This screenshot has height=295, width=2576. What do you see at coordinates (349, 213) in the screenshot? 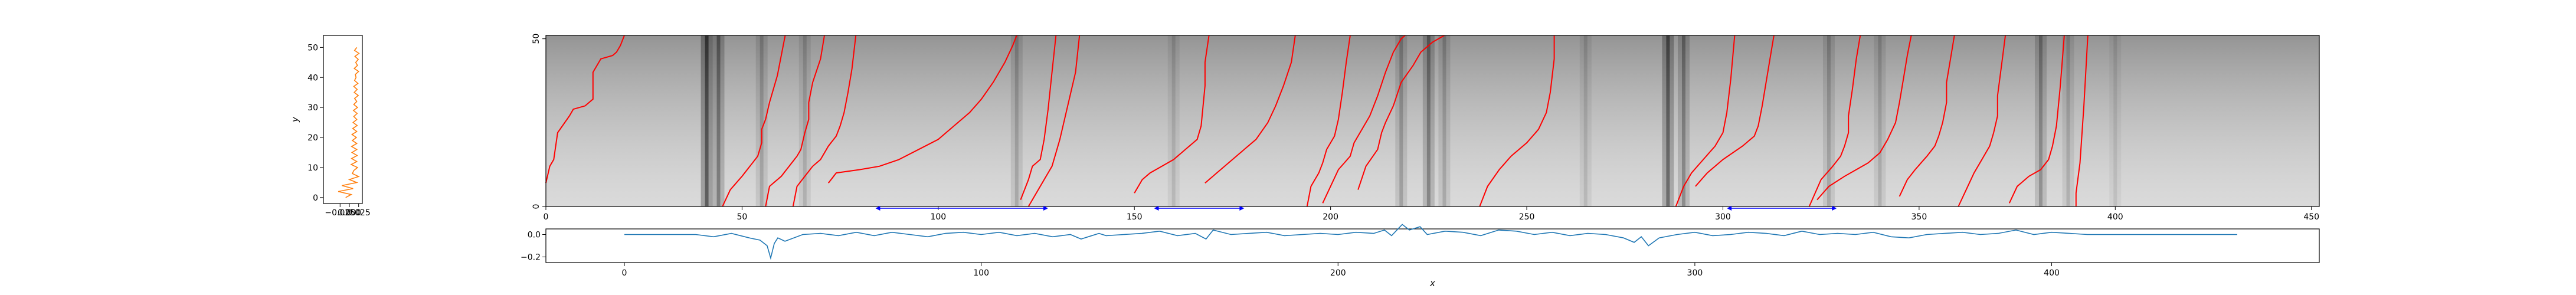
I see `left-xtick-label: 0.000` at bounding box center [349, 213].